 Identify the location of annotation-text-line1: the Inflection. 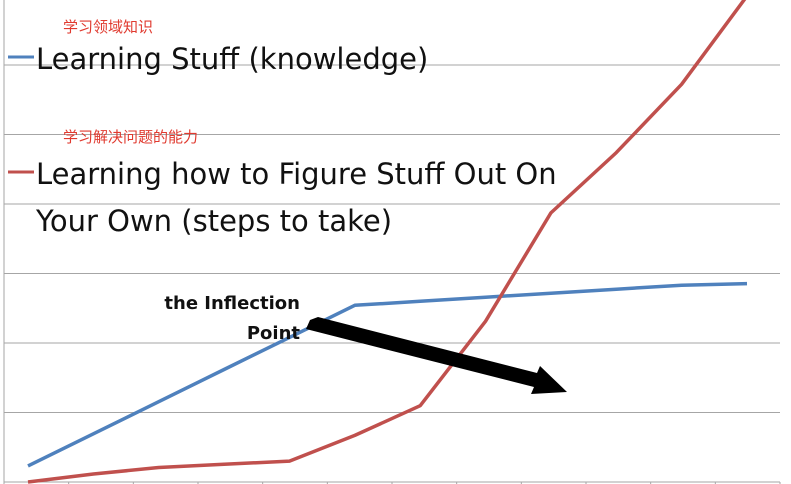
(232, 303).